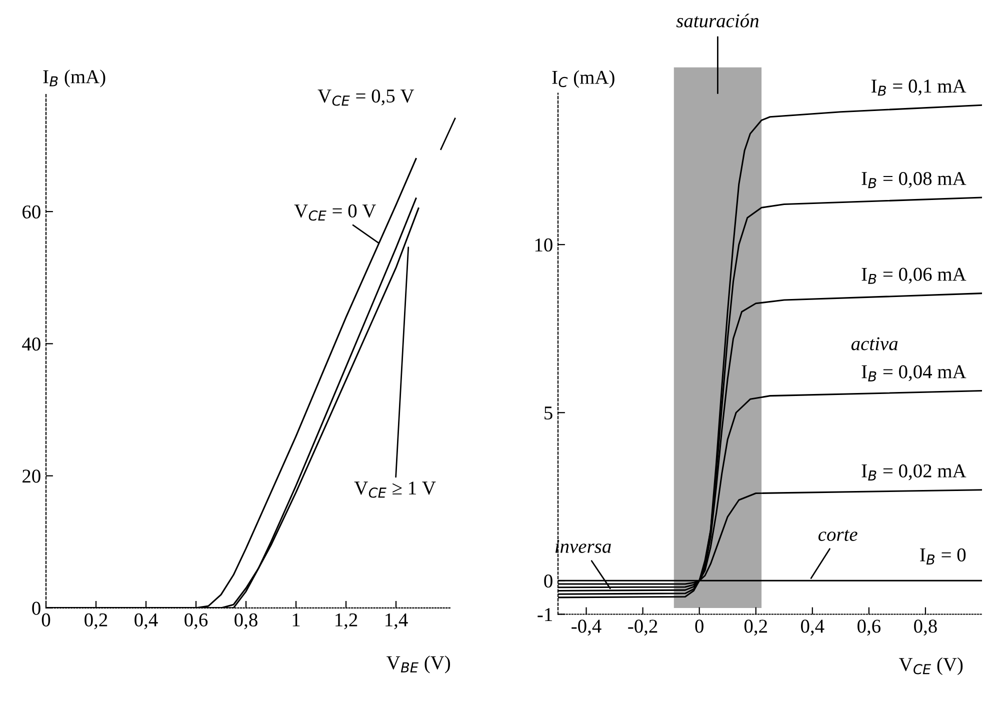 The width and height of the screenshot is (988, 702). What do you see at coordinates (31, 212) in the screenshot?
I see `y-tick-label: 60` at bounding box center [31, 212].